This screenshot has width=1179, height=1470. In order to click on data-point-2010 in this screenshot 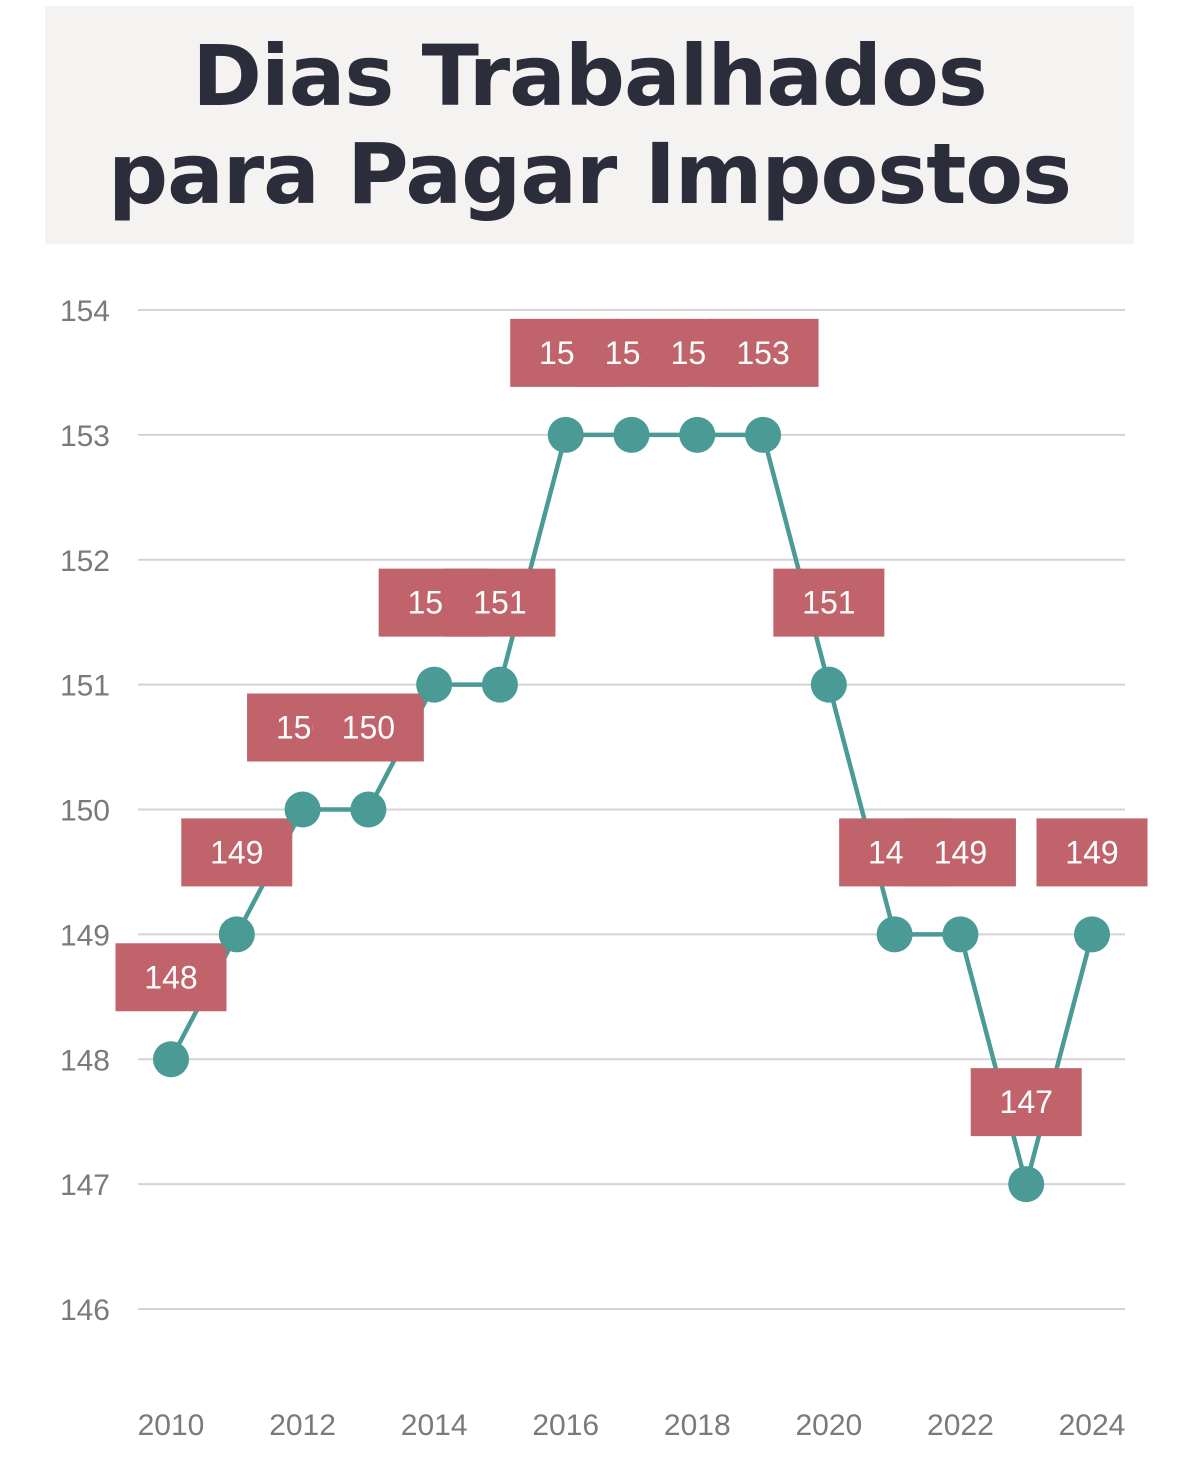, I will do `click(171, 1059)`.